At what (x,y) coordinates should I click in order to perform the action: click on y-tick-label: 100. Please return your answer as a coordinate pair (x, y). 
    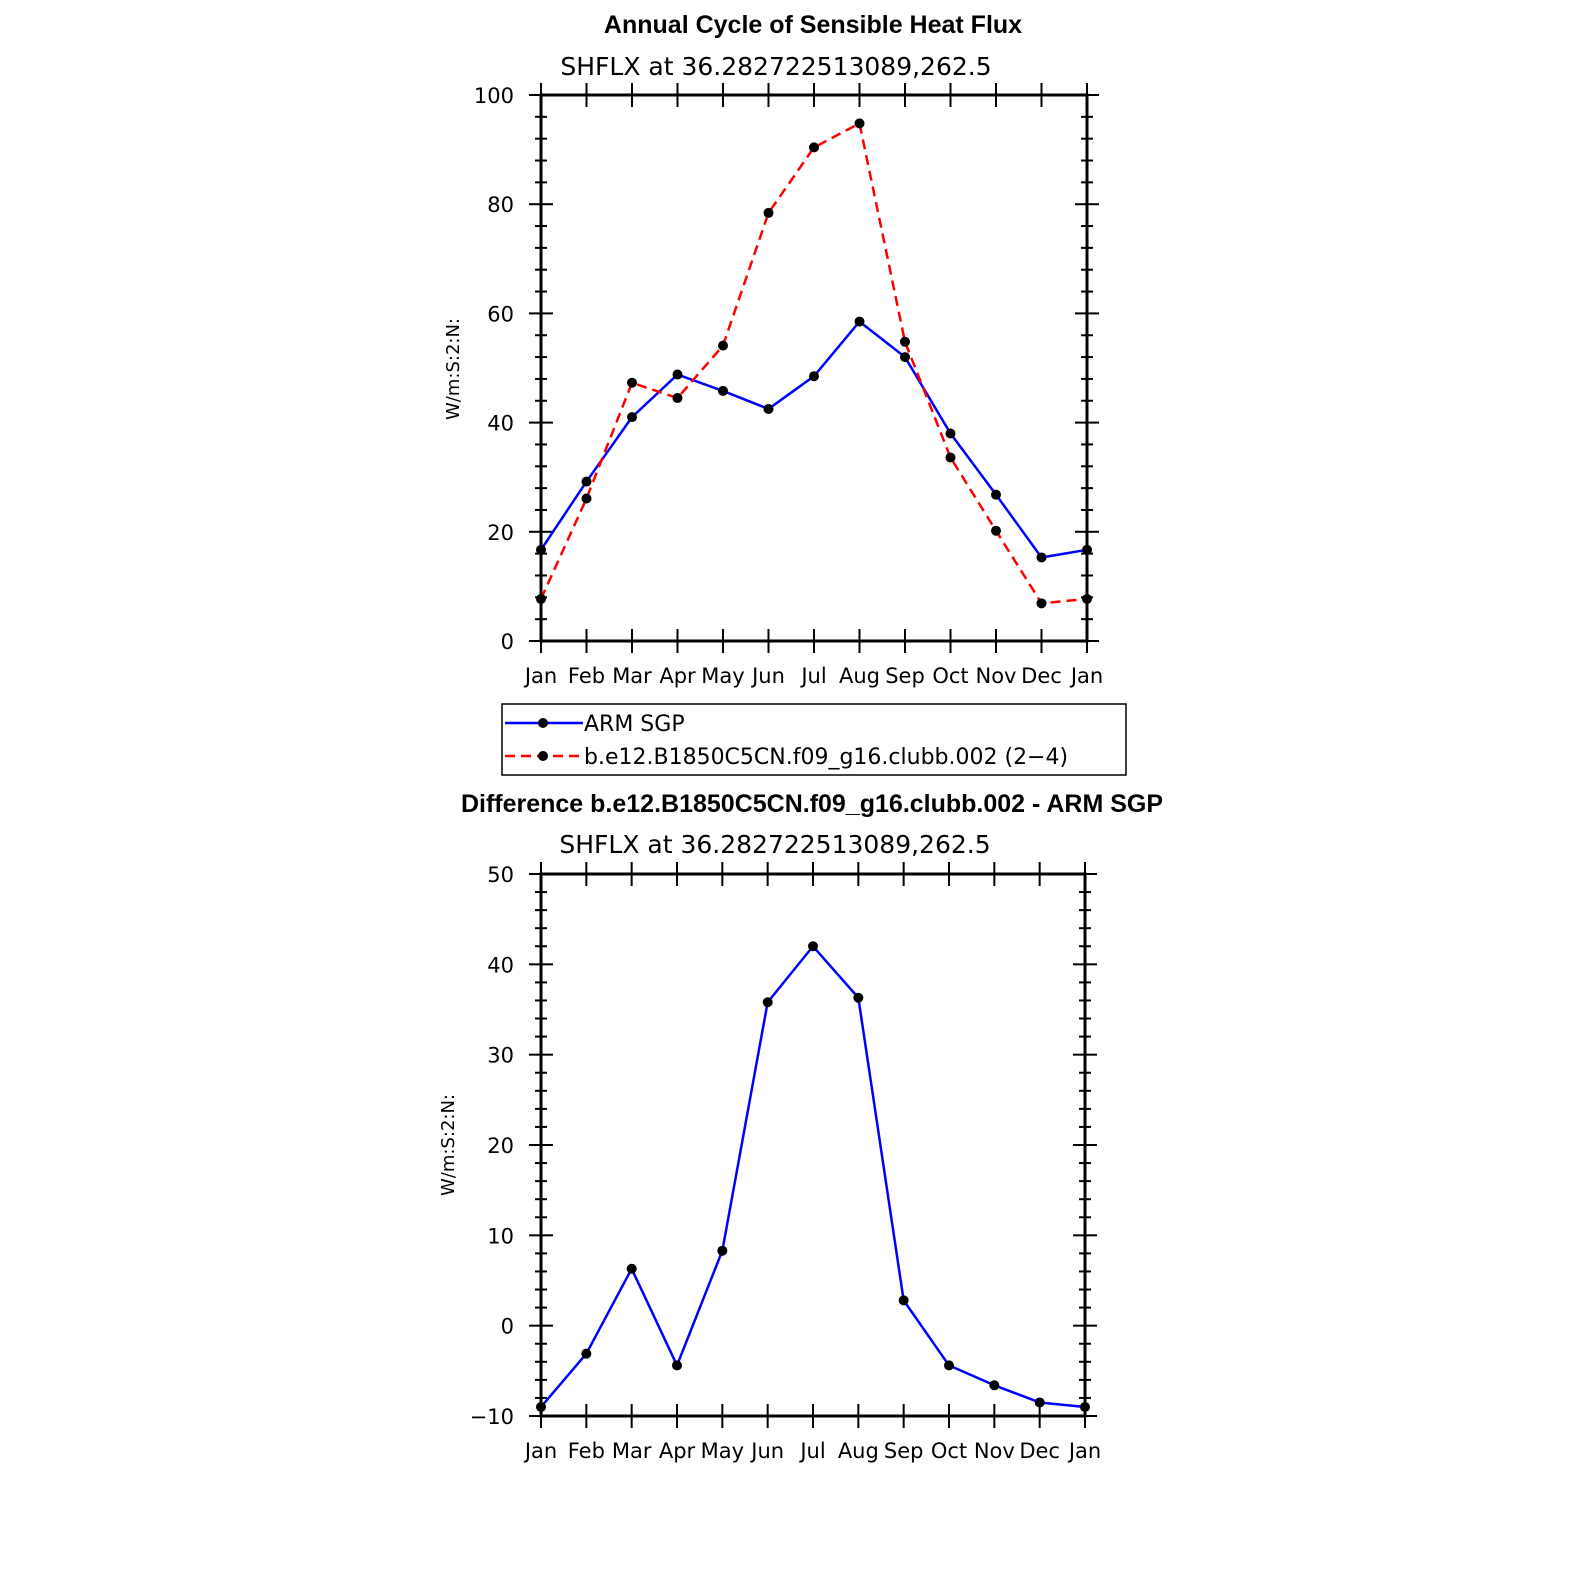
    Looking at the image, I should click on (494, 96).